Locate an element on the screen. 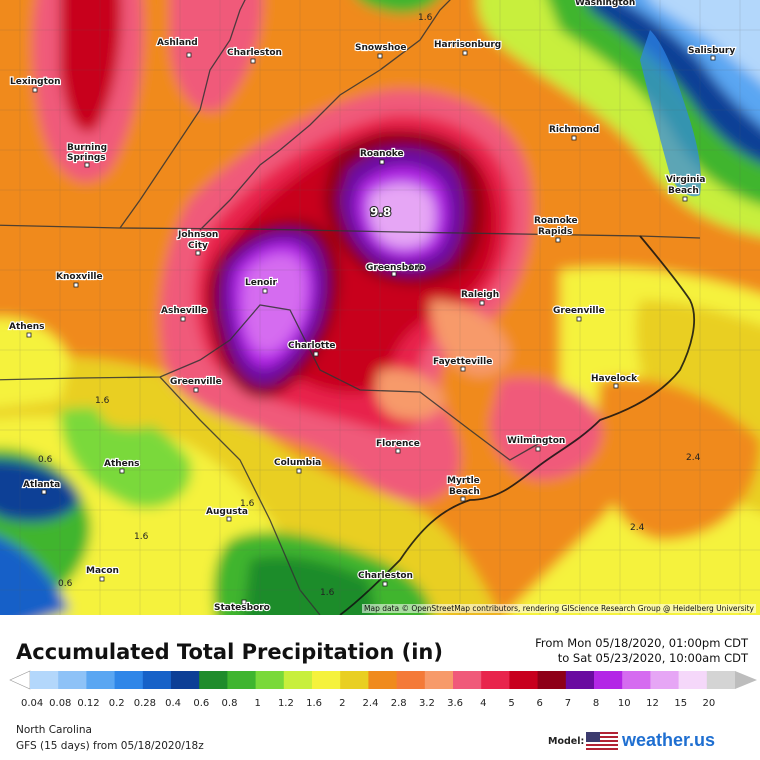 Image resolution: width=760 pixels, height=760 pixels. legend-tick-label: 0.04 is located at coordinates (32, 703).